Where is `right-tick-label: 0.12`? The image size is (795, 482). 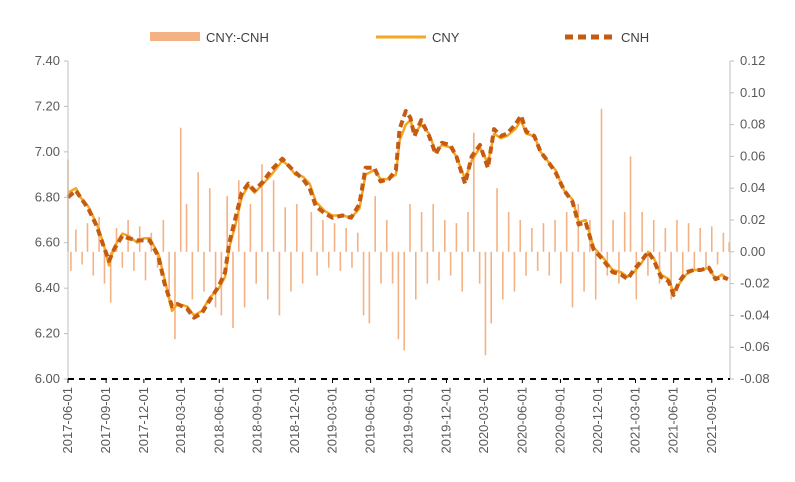
right-tick-label: 0.12 is located at coordinates (752, 60).